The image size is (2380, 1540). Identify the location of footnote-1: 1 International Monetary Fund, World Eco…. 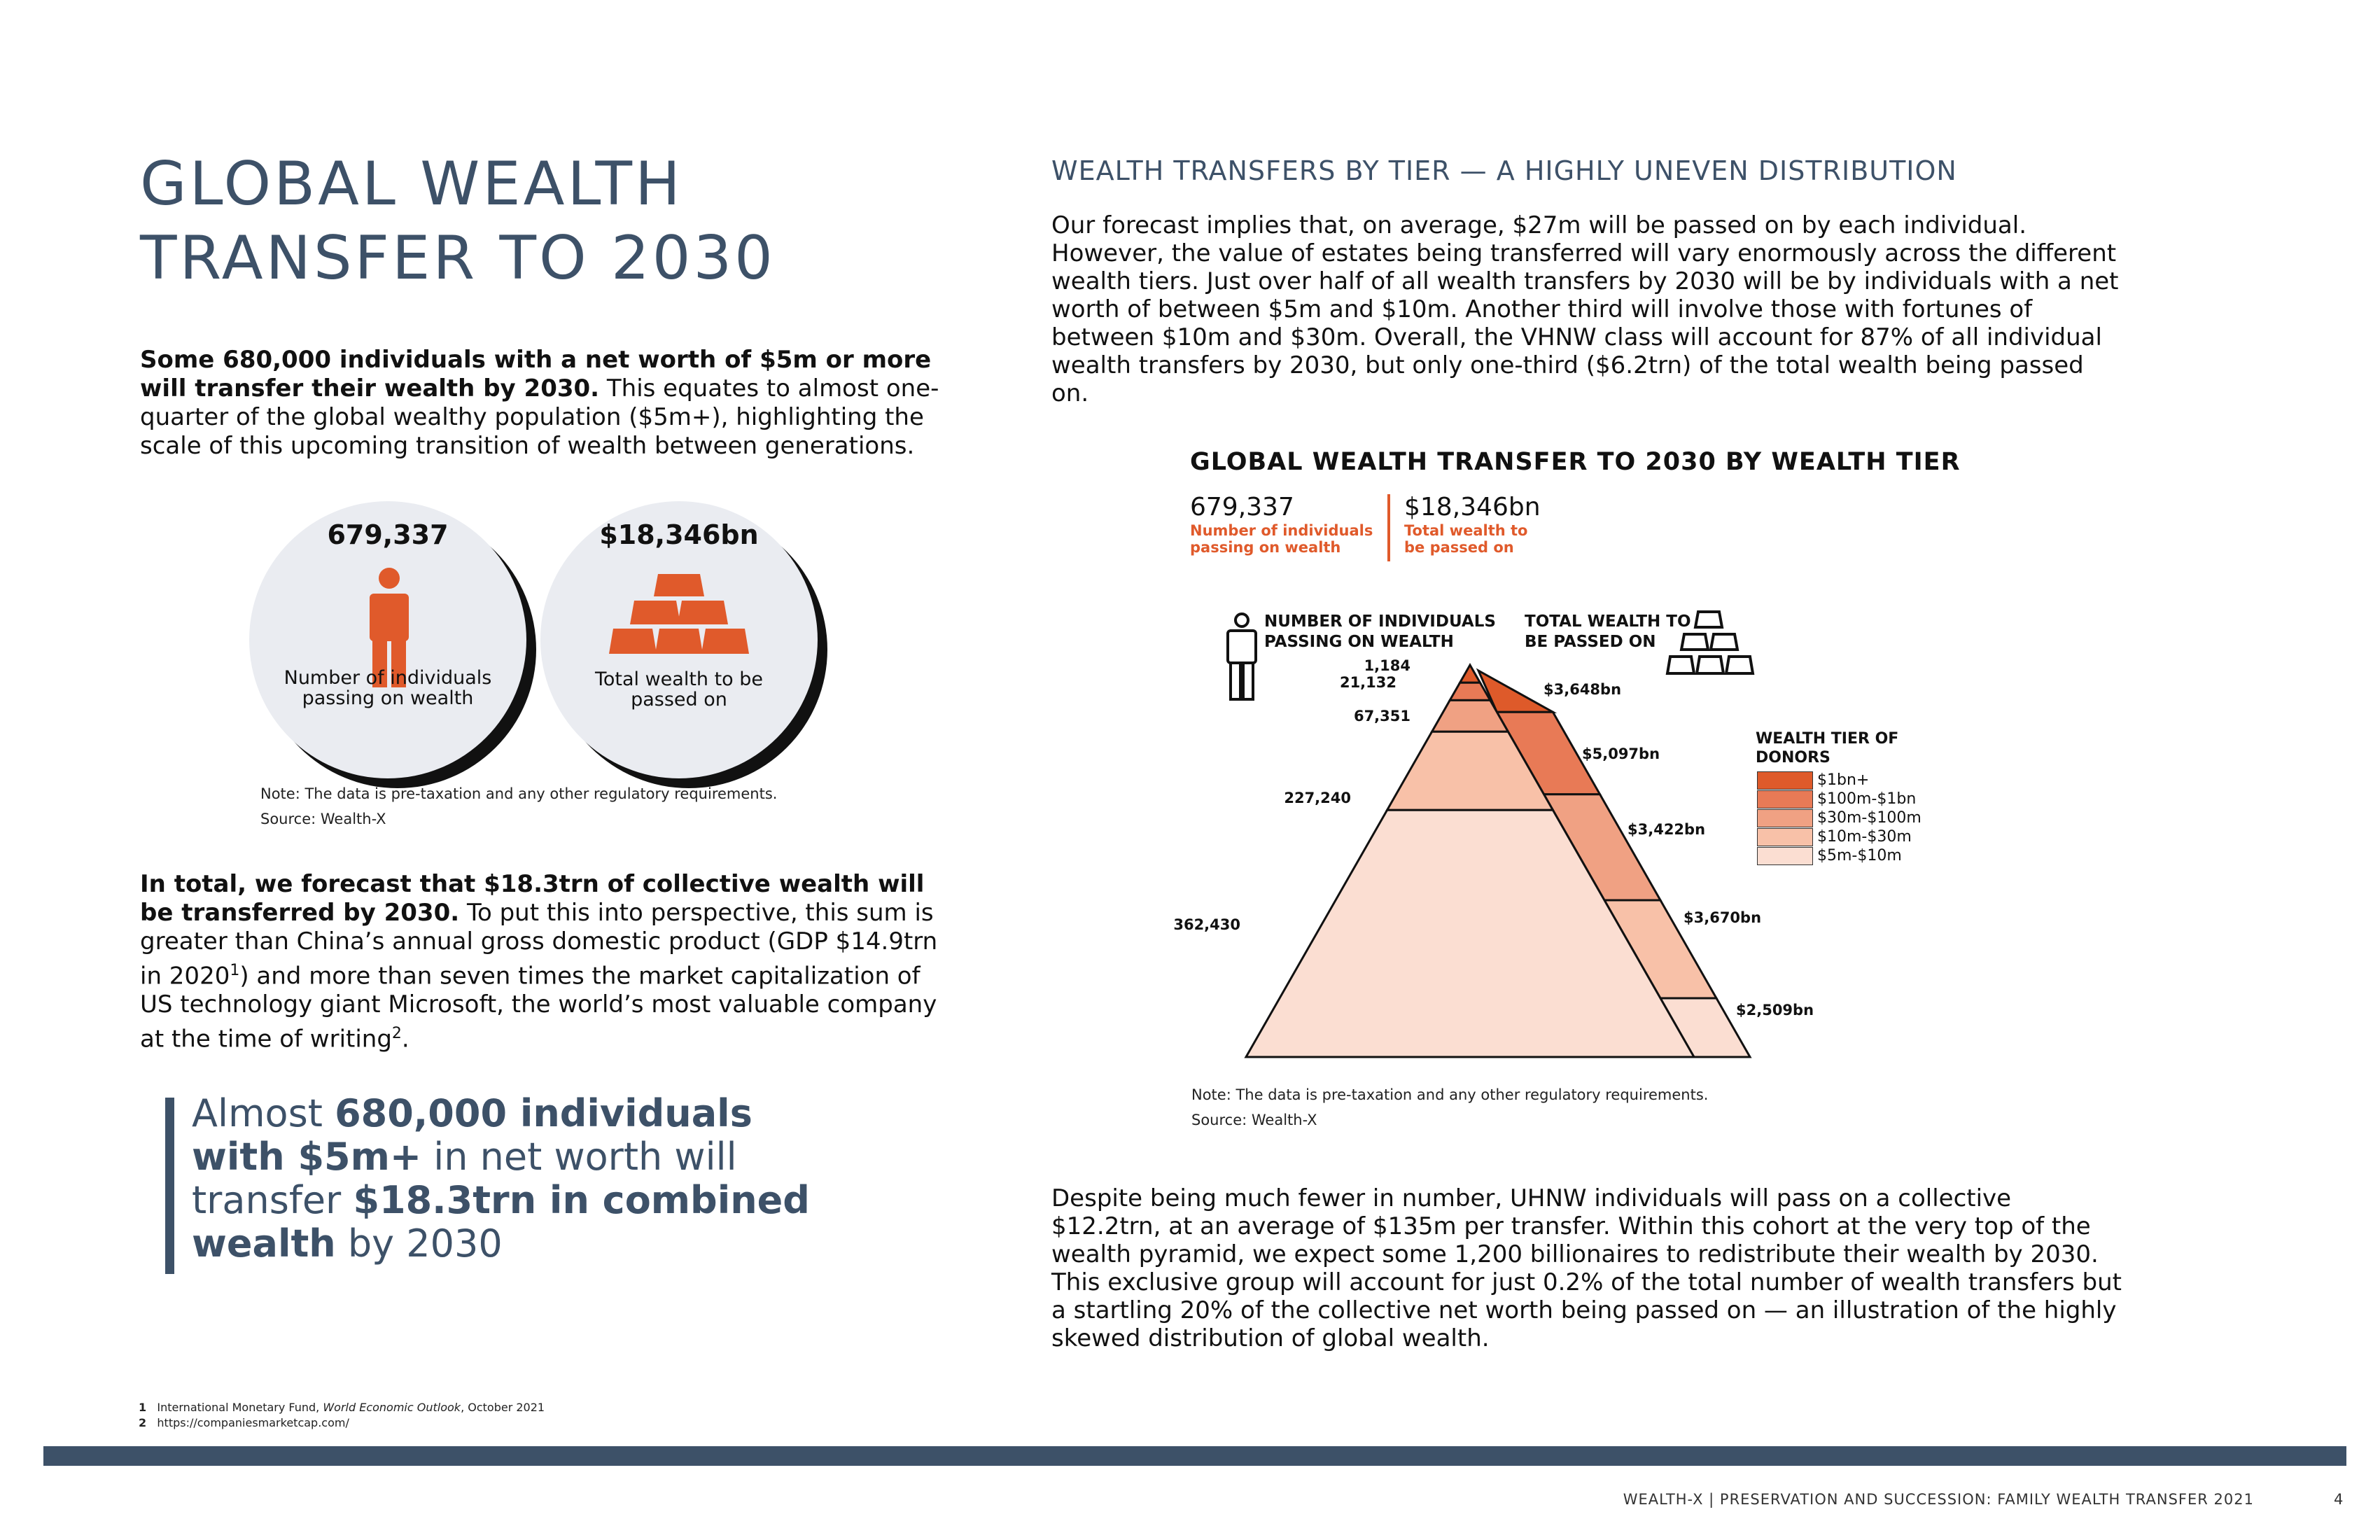
(342, 1407).